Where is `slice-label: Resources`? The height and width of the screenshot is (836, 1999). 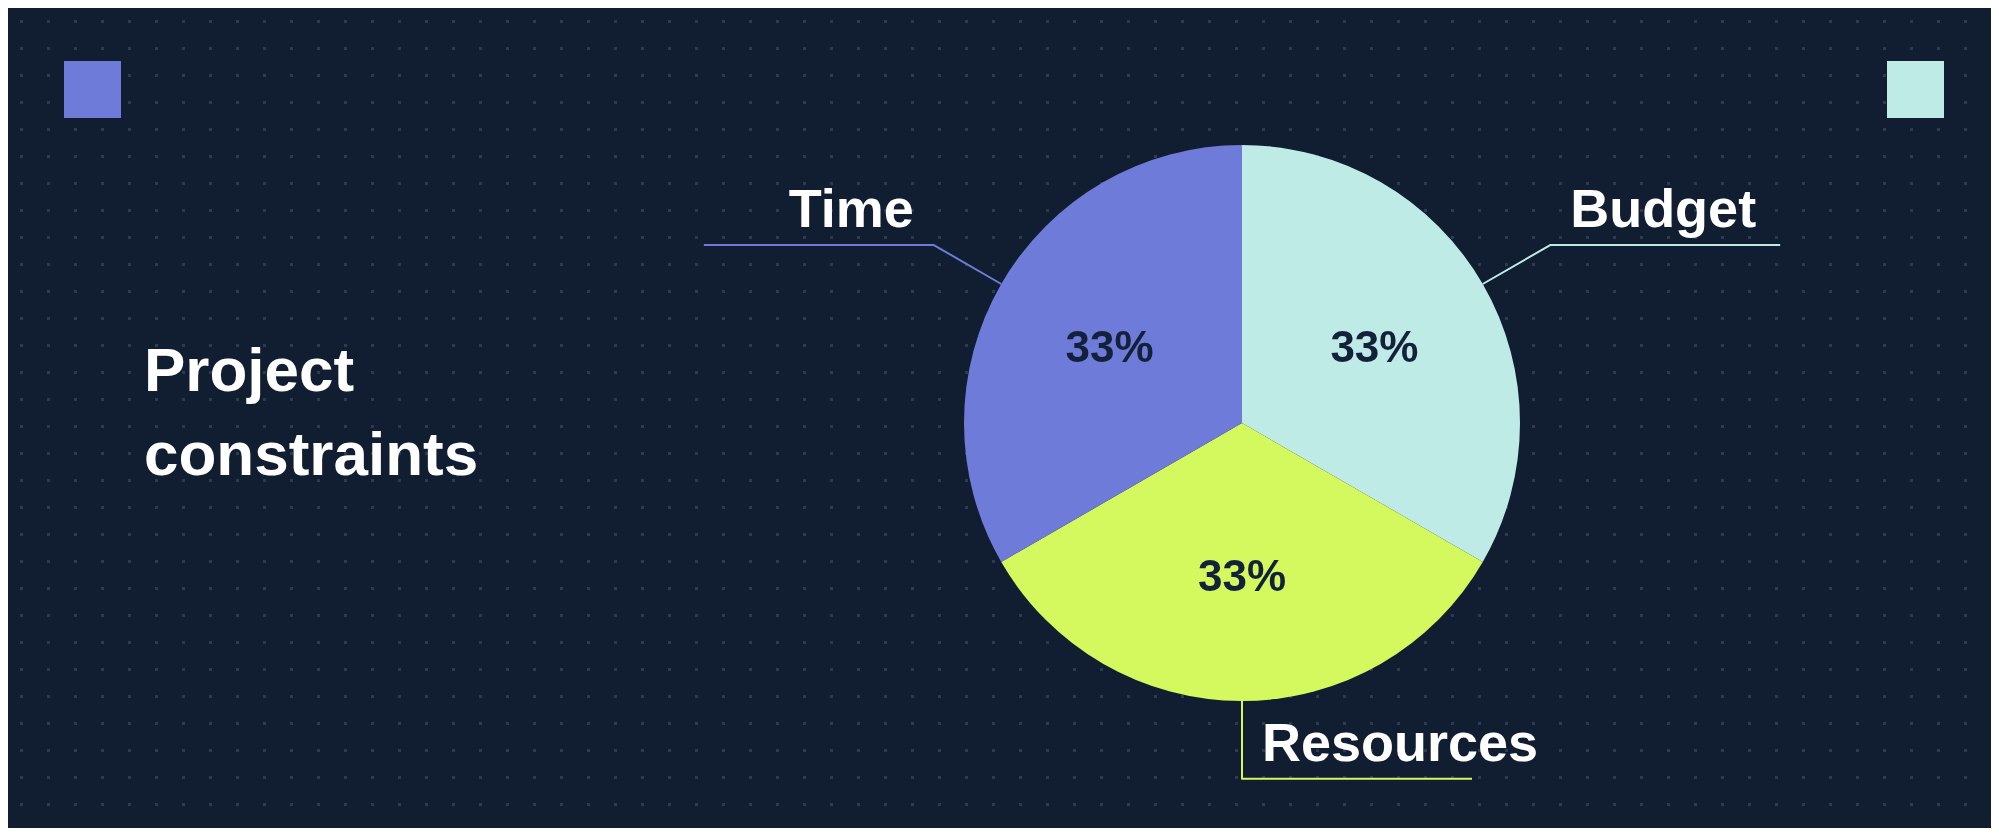 slice-label: Resources is located at coordinates (1400, 741).